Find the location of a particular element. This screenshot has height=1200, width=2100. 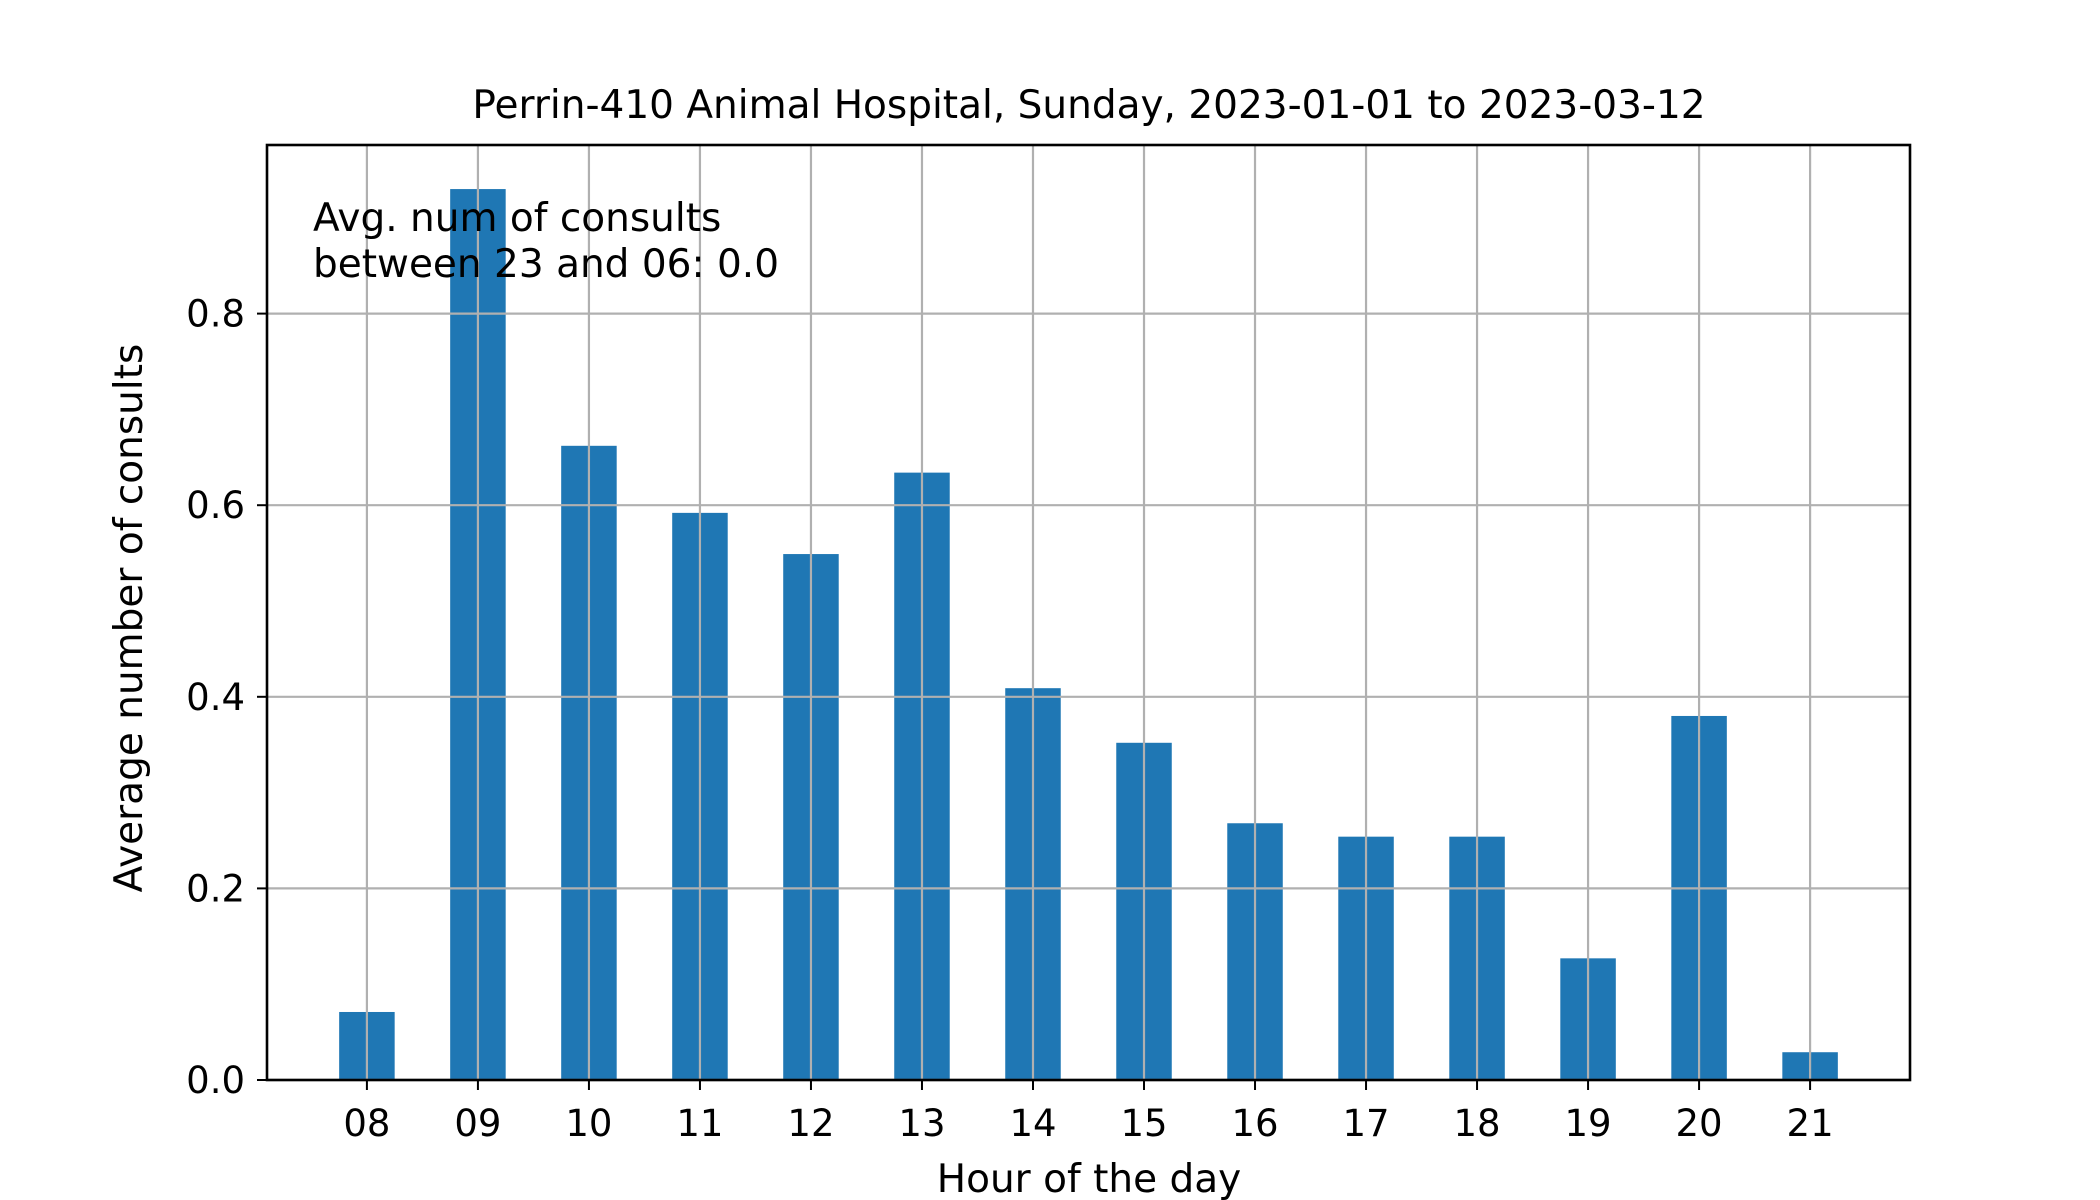

x-tick-label: 17 is located at coordinates (1365, 1123).